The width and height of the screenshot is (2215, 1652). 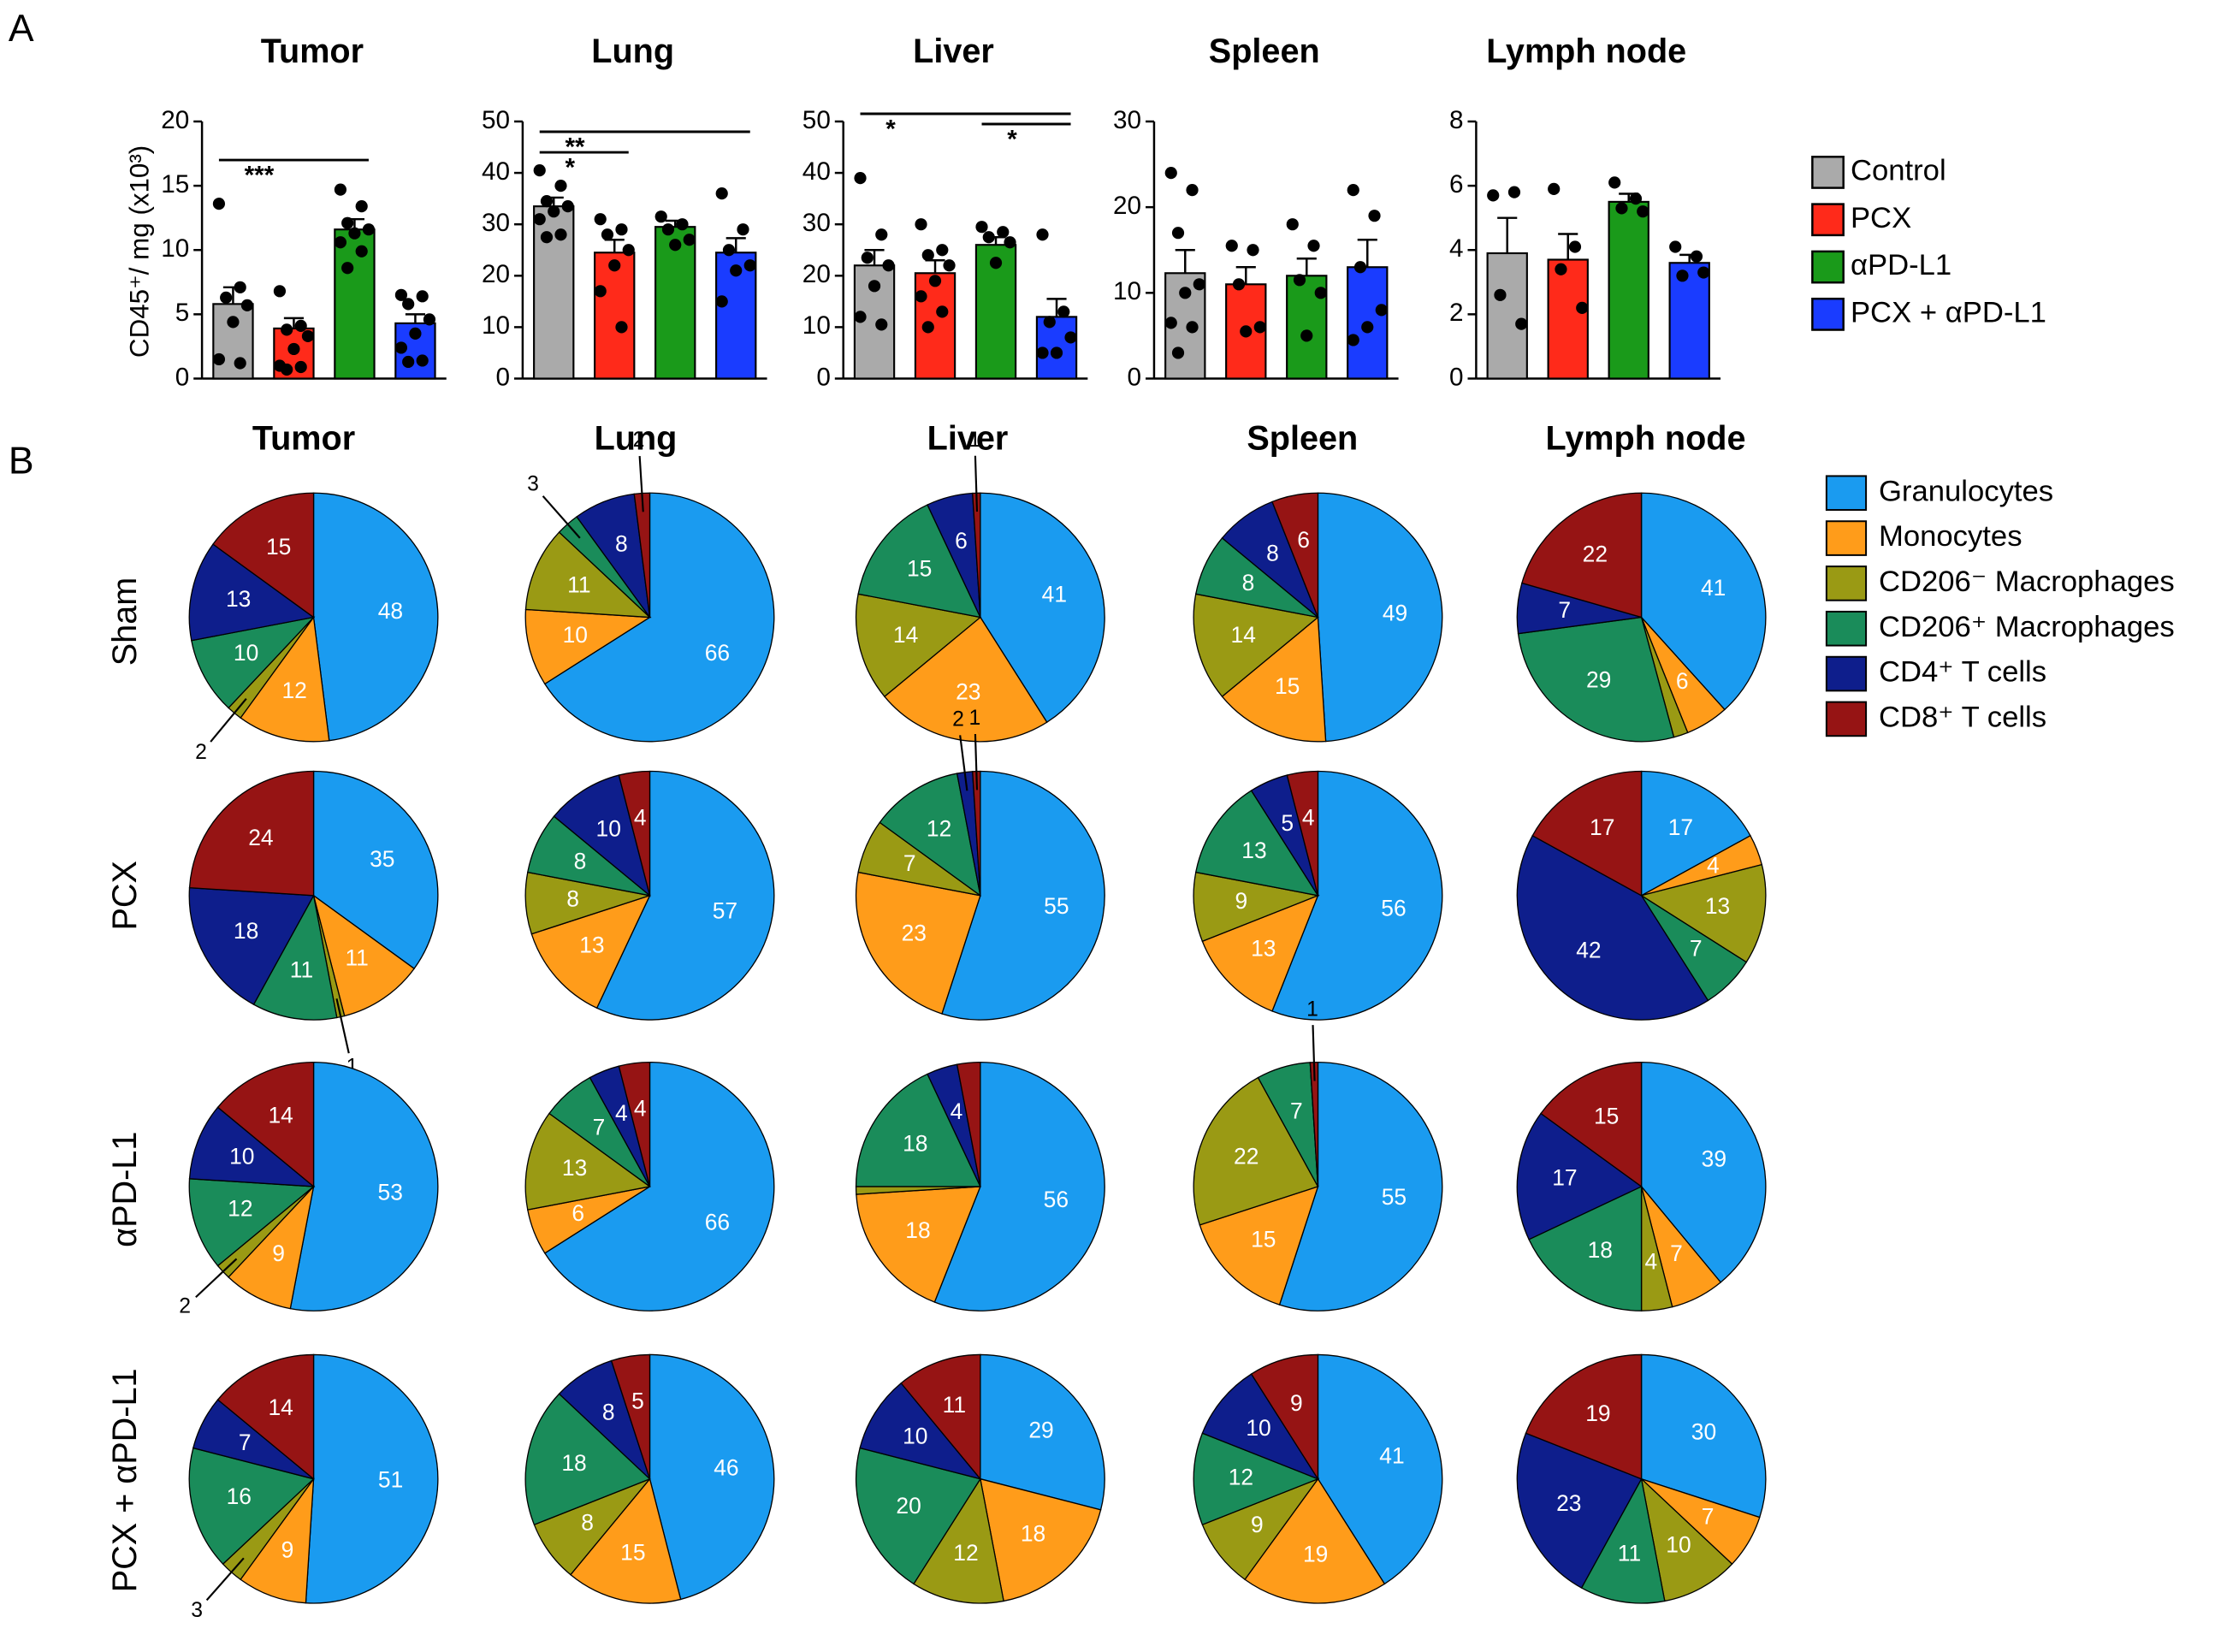 What do you see at coordinates (390, 611) in the screenshot?
I see `slice-label: 48` at bounding box center [390, 611].